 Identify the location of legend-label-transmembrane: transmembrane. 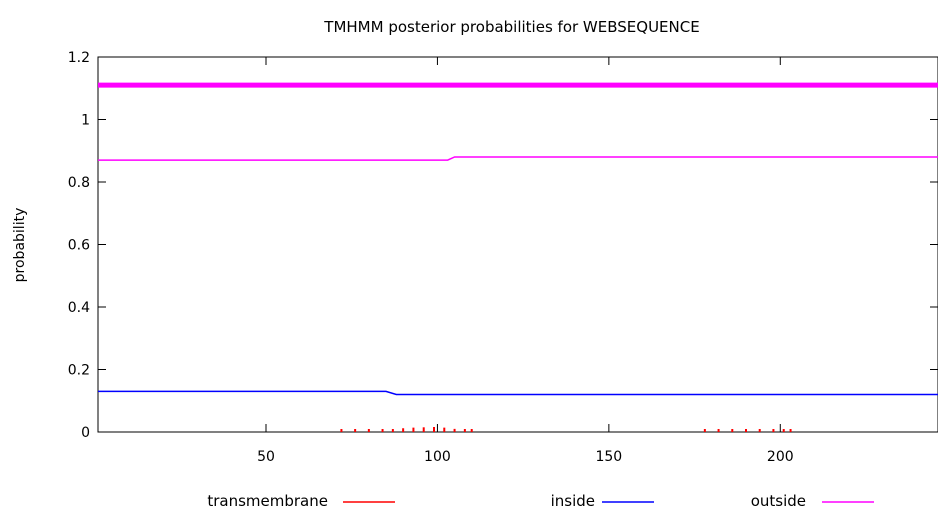
(267, 501).